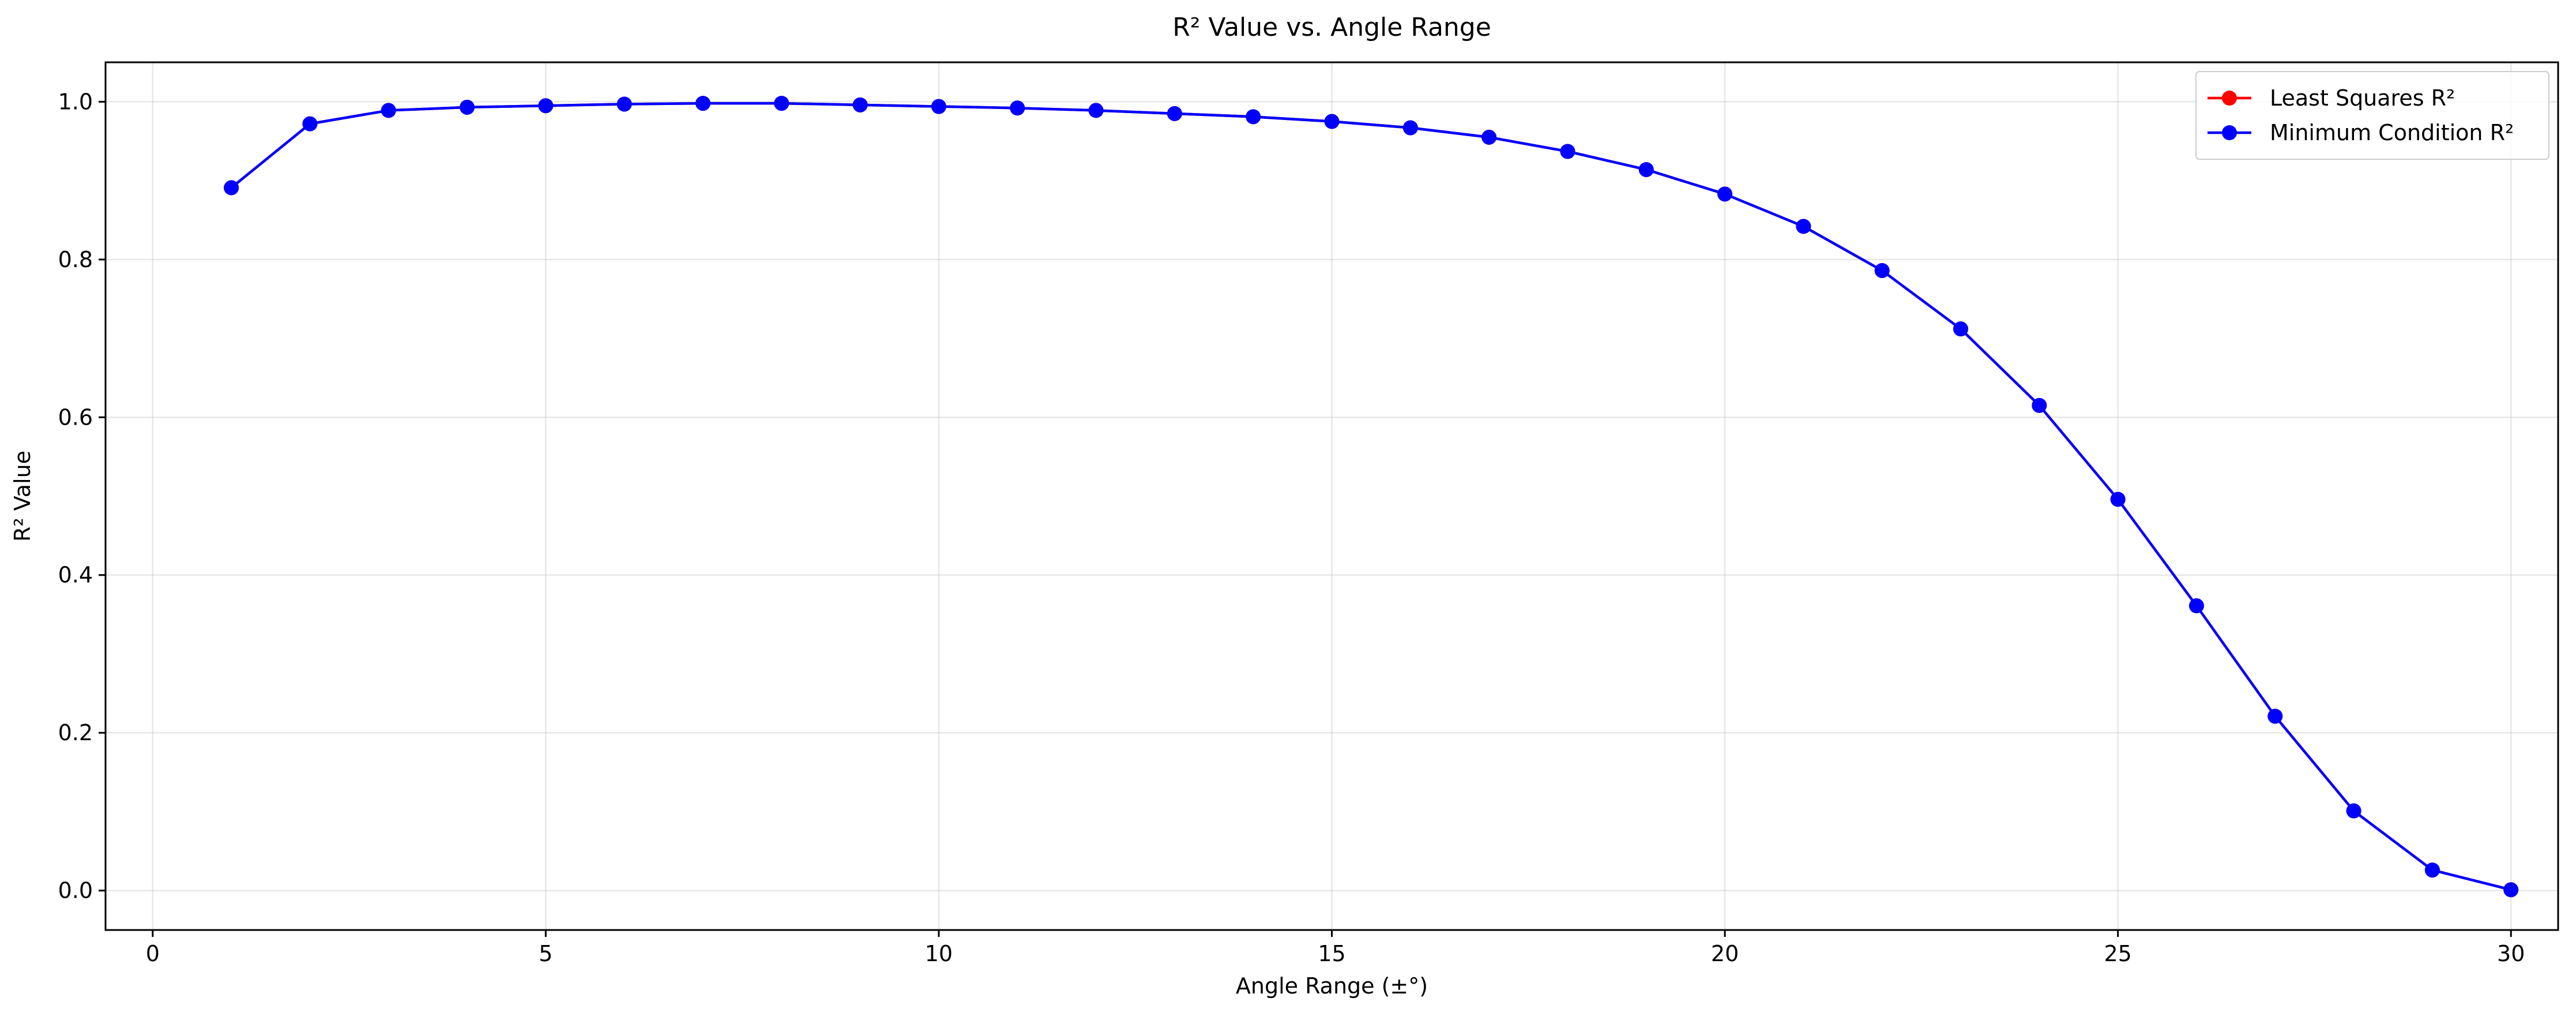  Describe the element at coordinates (1332, 986) in the screenshot. I see `x-axis-label: Angle Range (±°)` at that location.